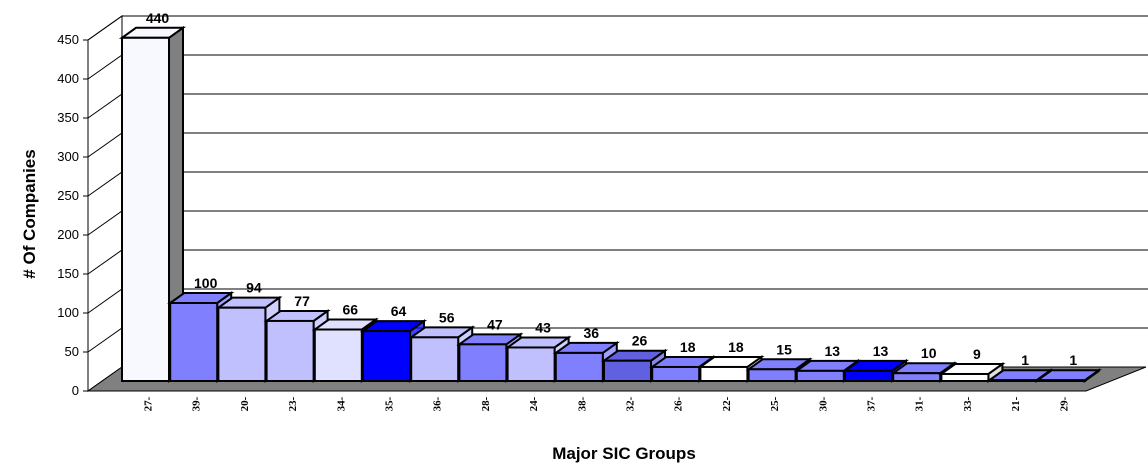  Describe the element at coordinates (68, 78) in the screenshot. I see `y-tick-label: 400` at that location.